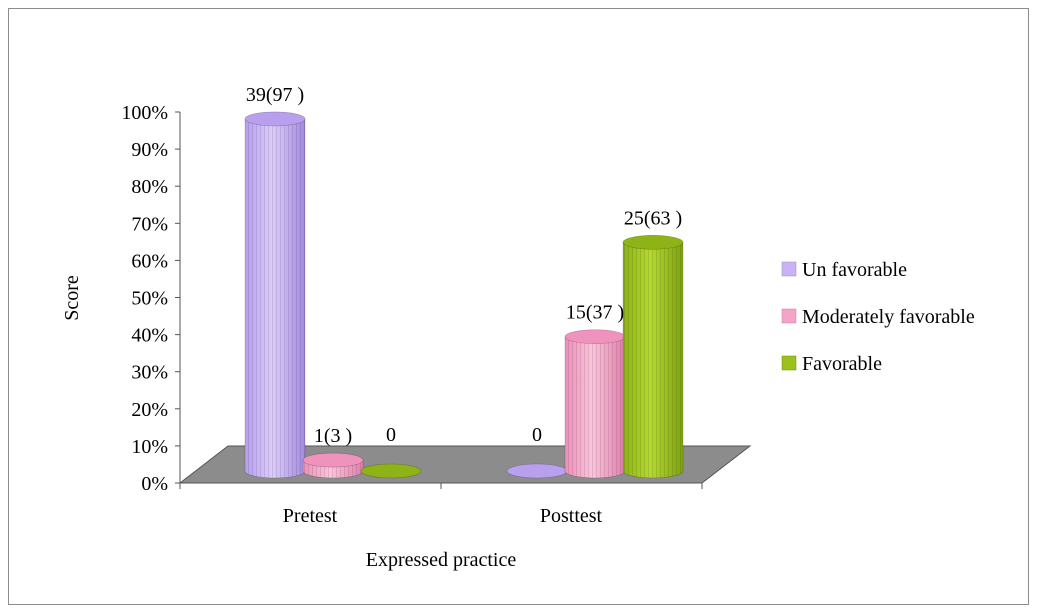  I want to click on y-tick-label: 100%, so click(144, 113).